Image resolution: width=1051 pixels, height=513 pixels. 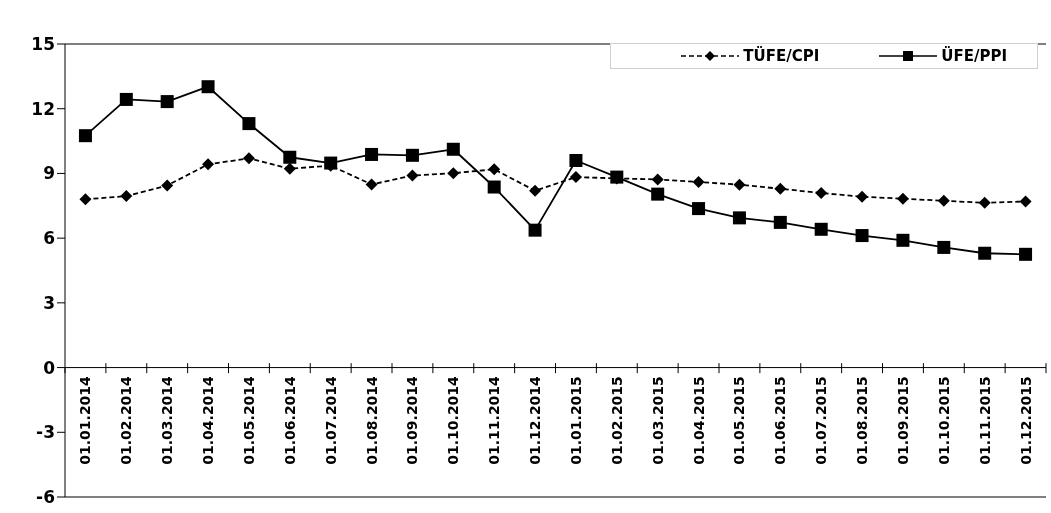 I want to click on y-tick-label: 0, so click(x=49, y=367).